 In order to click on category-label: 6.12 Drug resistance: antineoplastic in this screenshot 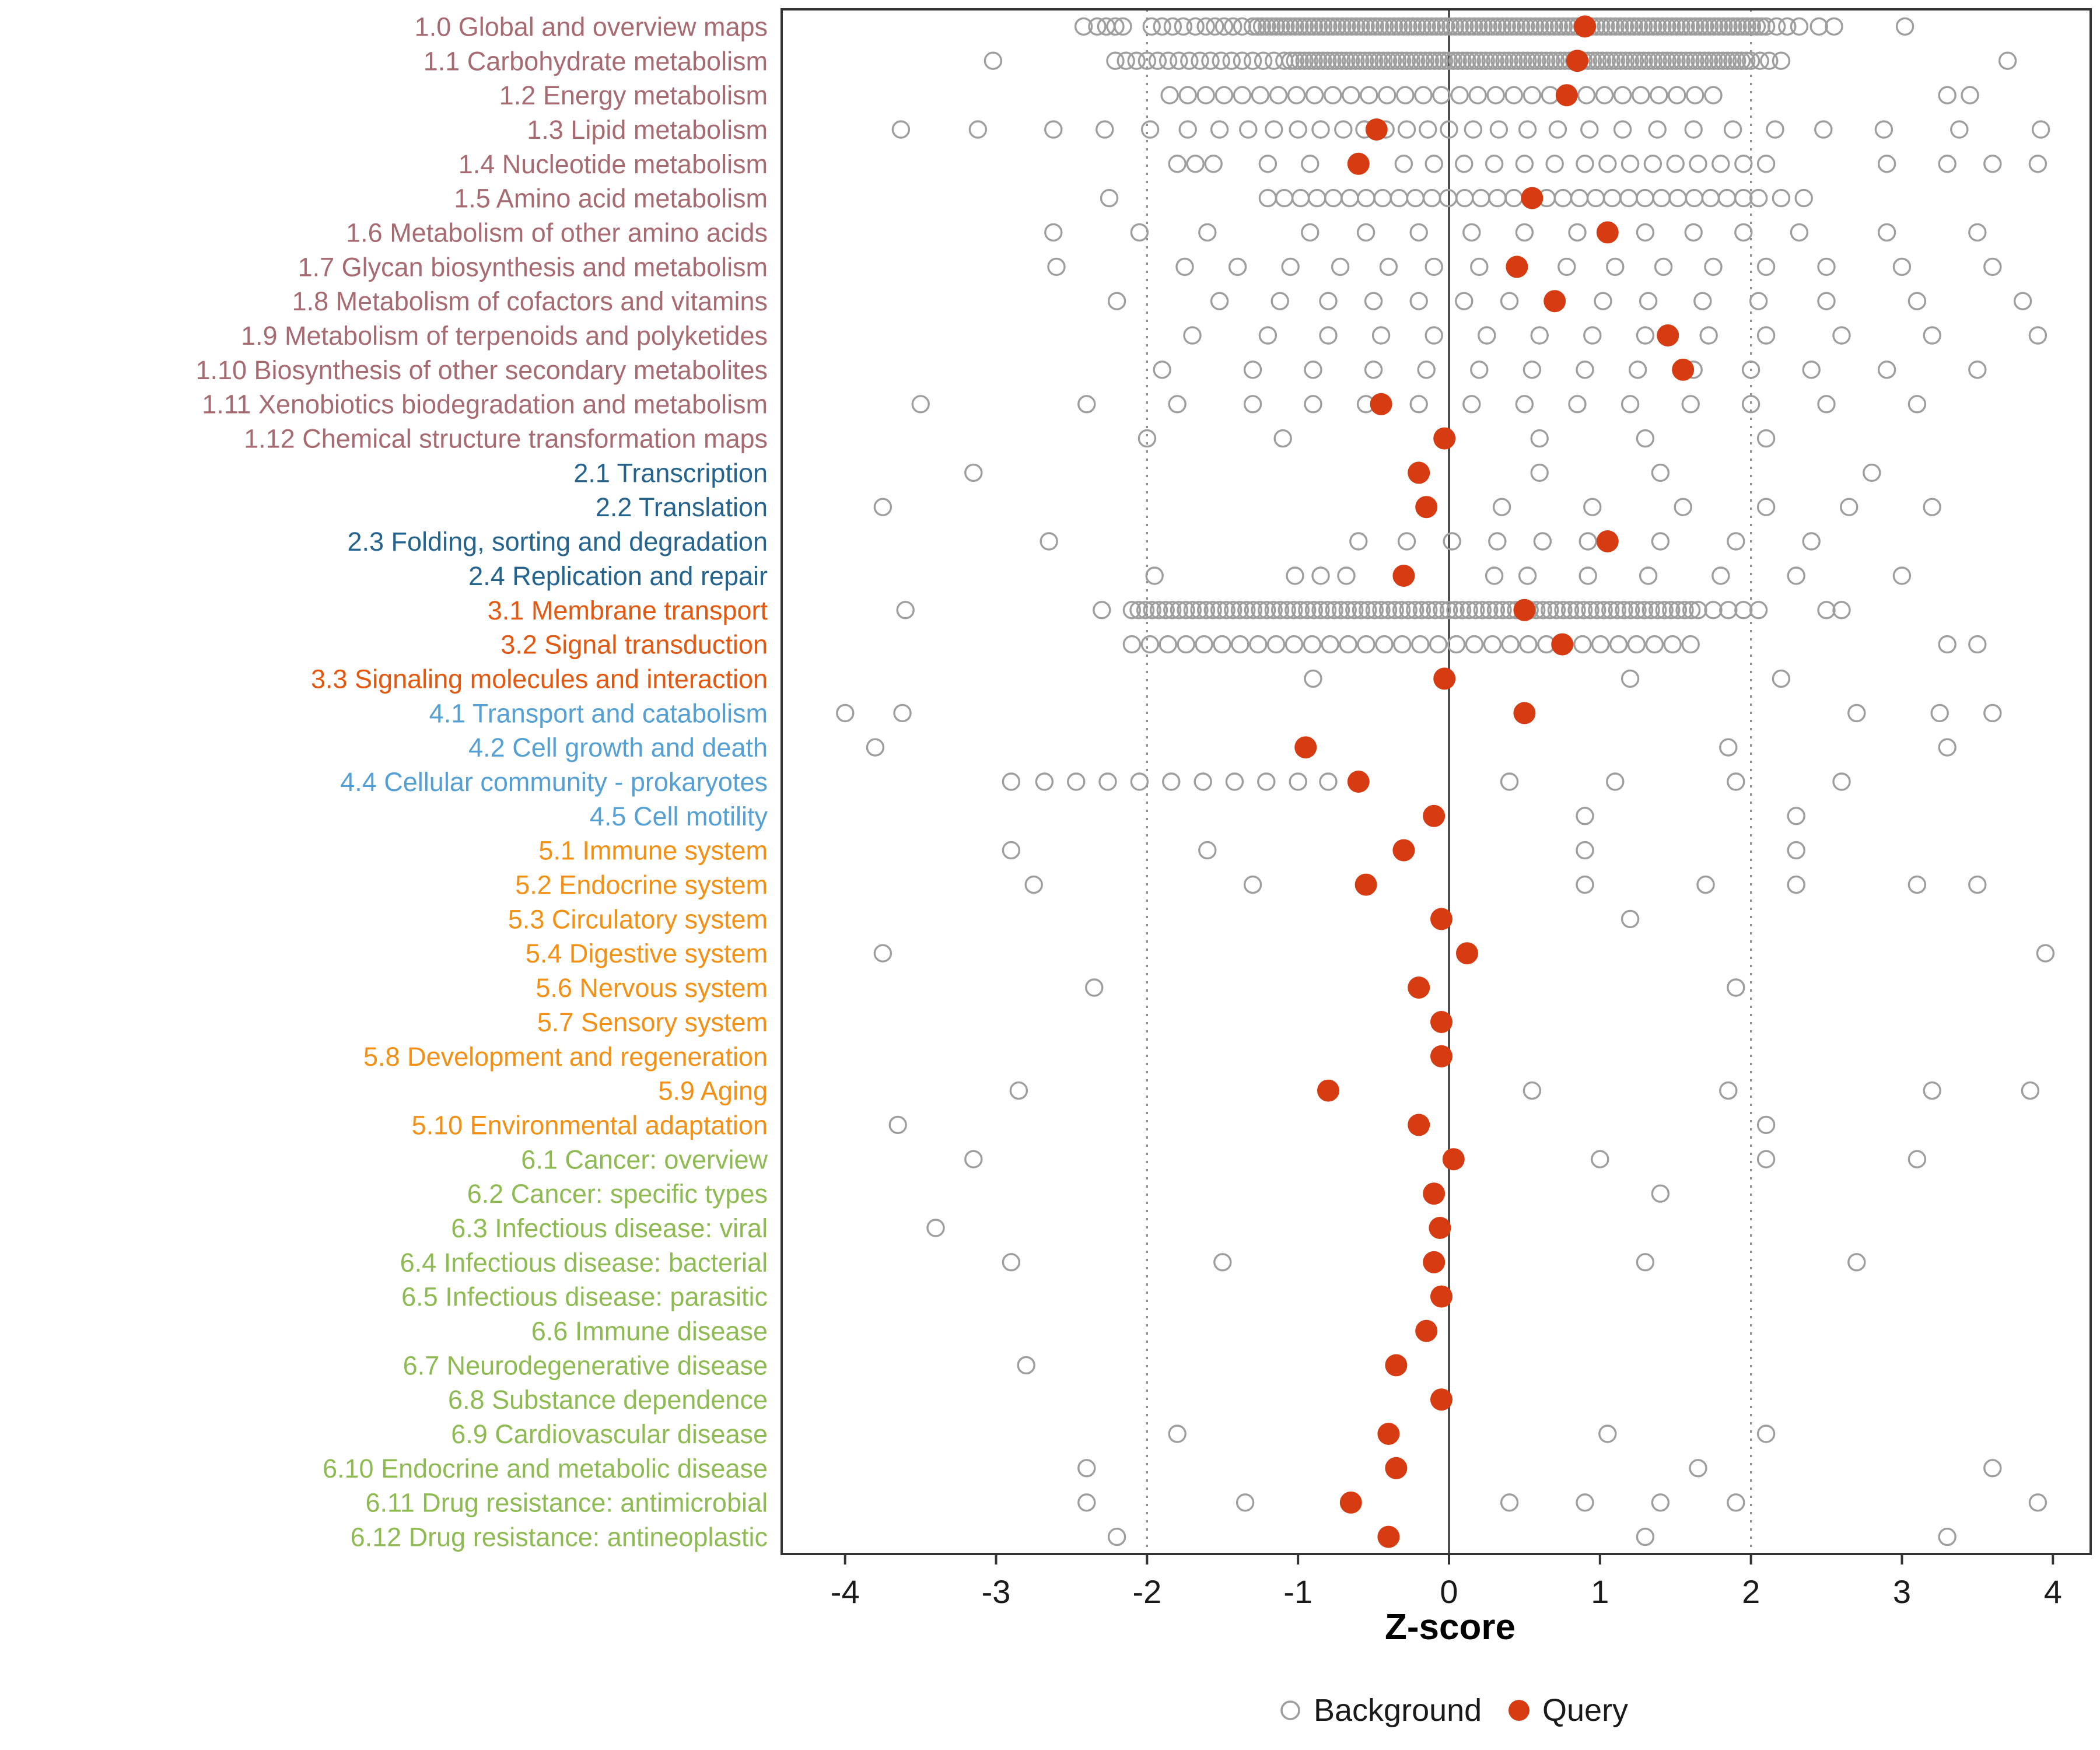, I will do `click(559, 1537)`.